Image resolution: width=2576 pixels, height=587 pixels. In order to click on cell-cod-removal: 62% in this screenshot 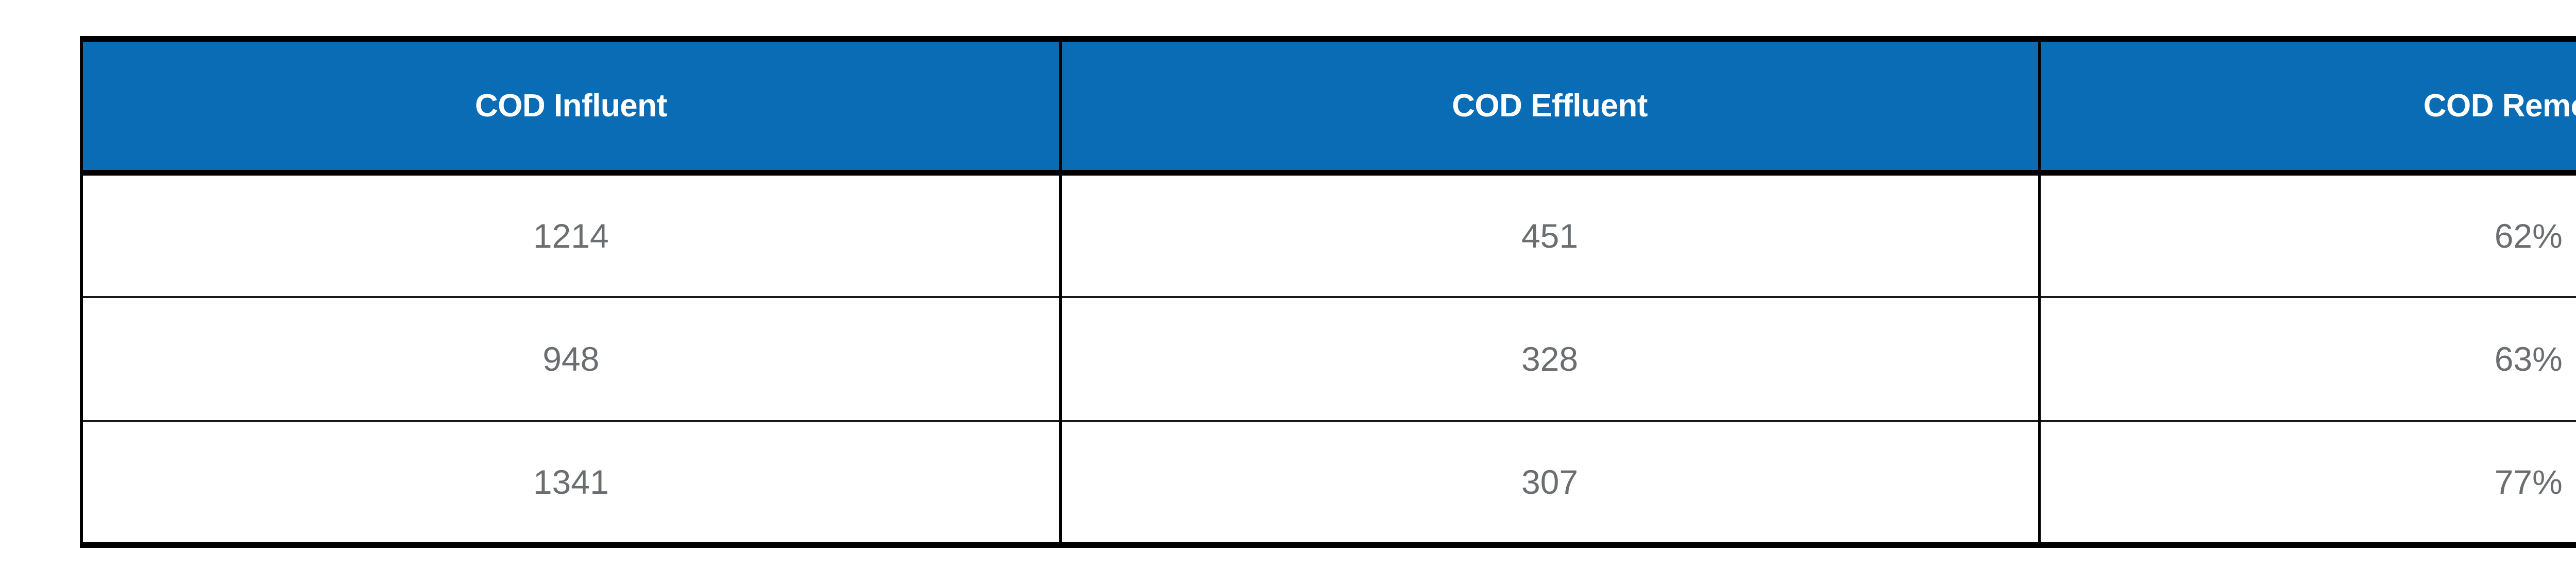, I will do `click(2307, 235)`.